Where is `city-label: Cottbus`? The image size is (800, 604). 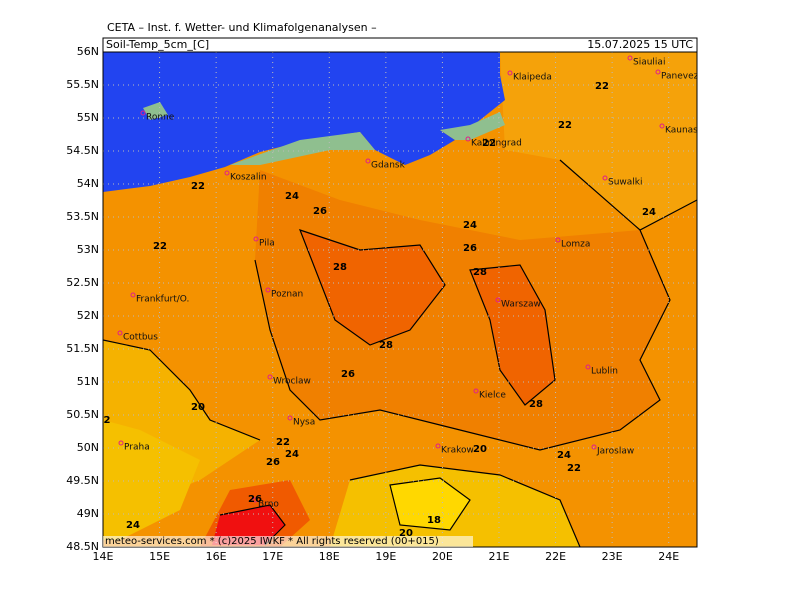 city-label: Cottbus is located at coordinates (140, 338).